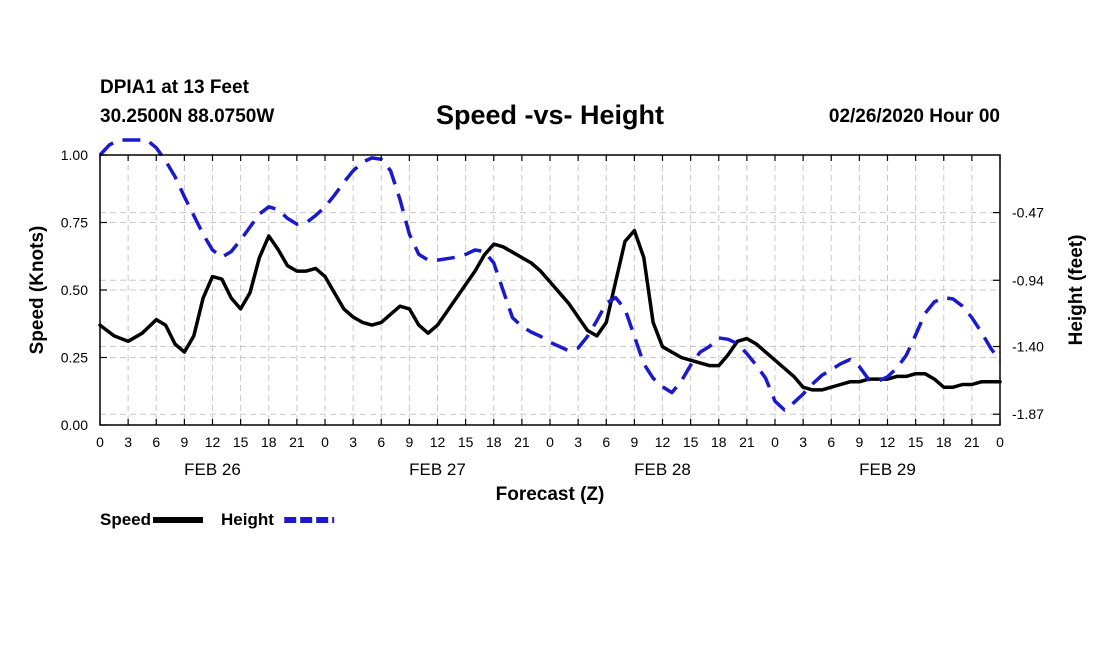  I want to click on y-tick-label: 0.50, so click(74, 290).